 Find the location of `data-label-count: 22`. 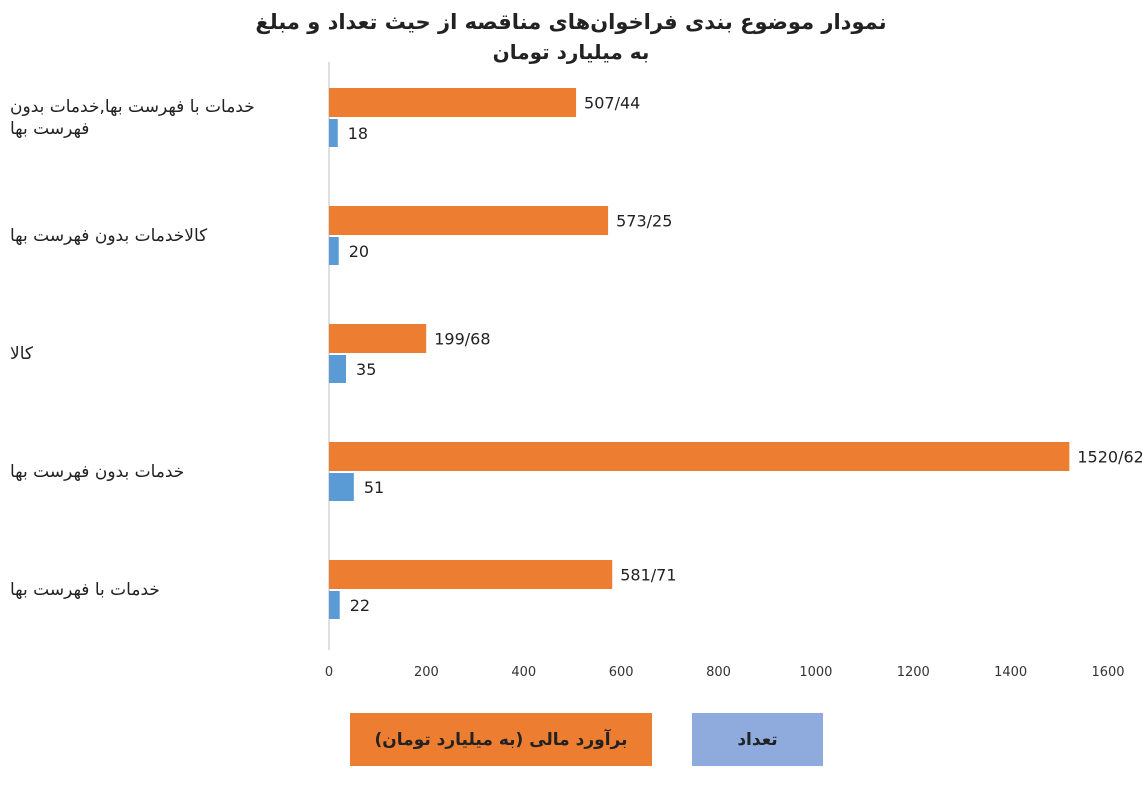

data-label-count: 22 is located at coordinates (360, 605).